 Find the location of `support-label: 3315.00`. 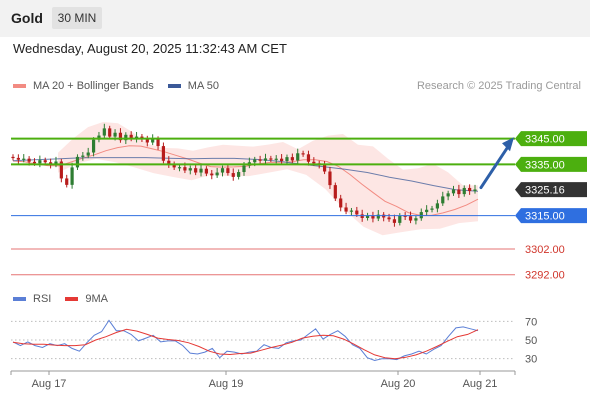

support-label: 3315.00 is located at coordinates (545, 217).